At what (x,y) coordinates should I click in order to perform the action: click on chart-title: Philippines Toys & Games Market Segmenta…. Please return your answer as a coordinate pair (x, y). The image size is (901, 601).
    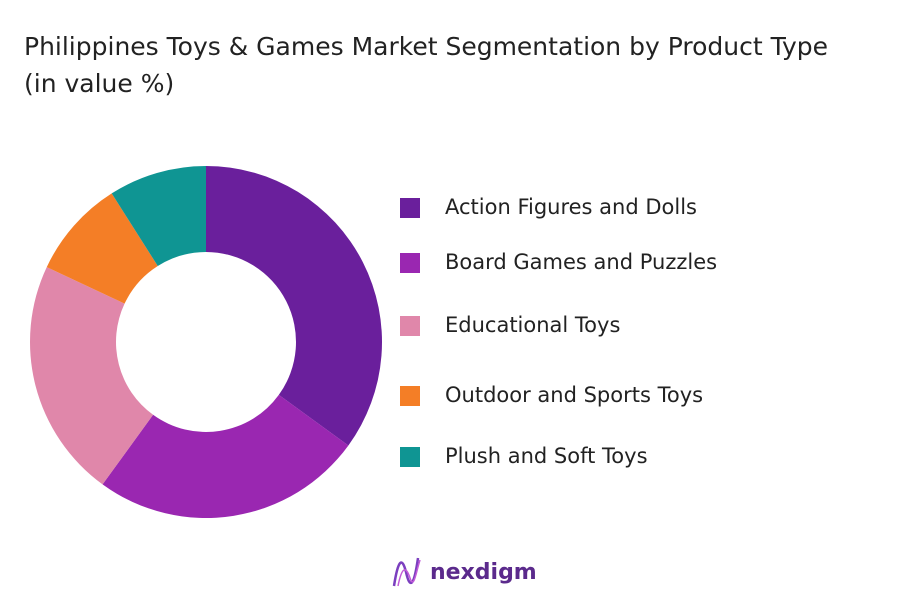
    Looking at the image, I should click on (426, 65).